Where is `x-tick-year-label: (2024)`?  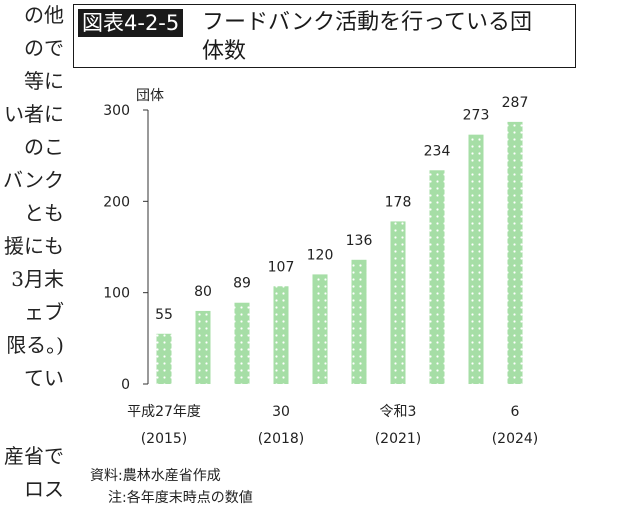
x-tick-year-label: (2024) is located at coordinates (515, 439).